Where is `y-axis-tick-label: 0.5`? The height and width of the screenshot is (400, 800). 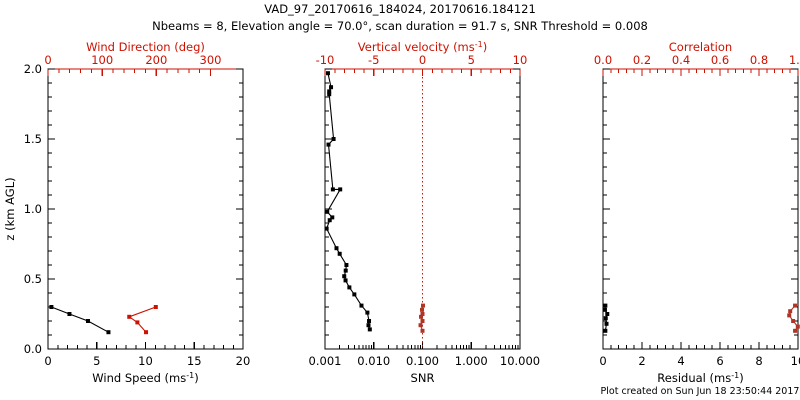 y-axis-tick-label: 0.5 is located at coordinates (33, 279).